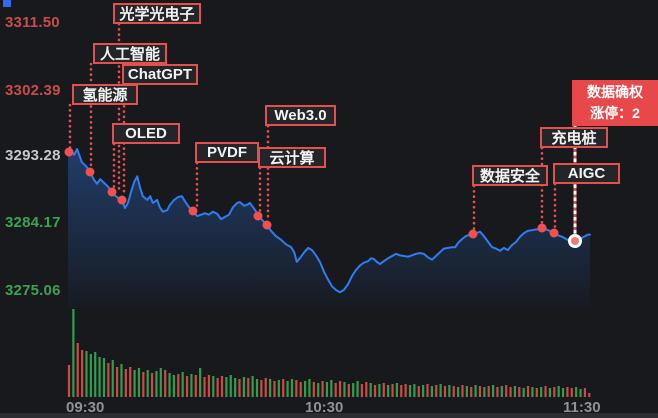 The image size is (658, 418). What do you see at coordinates (574, 137) in the screenshot?
I see `annotation-tag: 充电桩` at bounding box center [574, 137].